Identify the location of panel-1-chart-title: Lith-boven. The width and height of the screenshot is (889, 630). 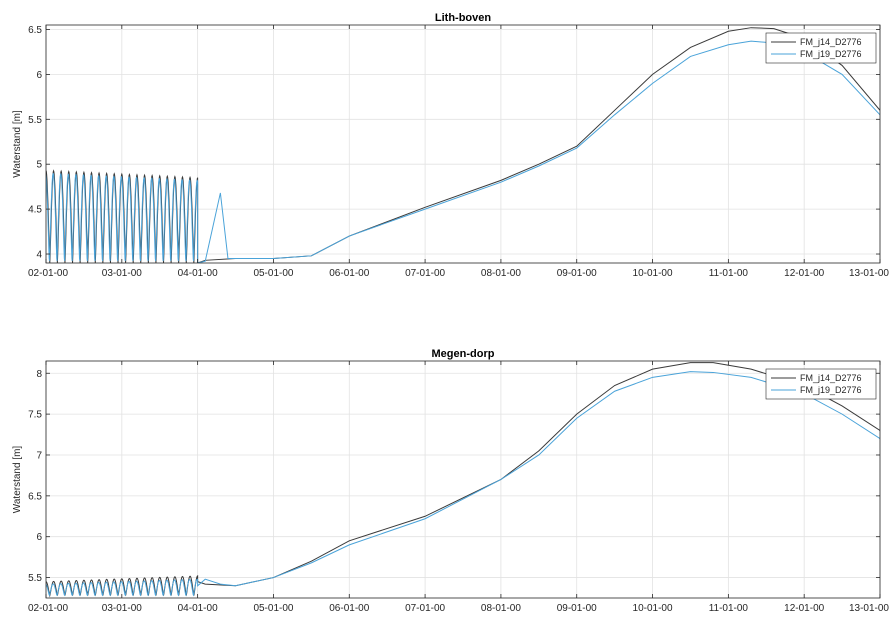
(463, 18).